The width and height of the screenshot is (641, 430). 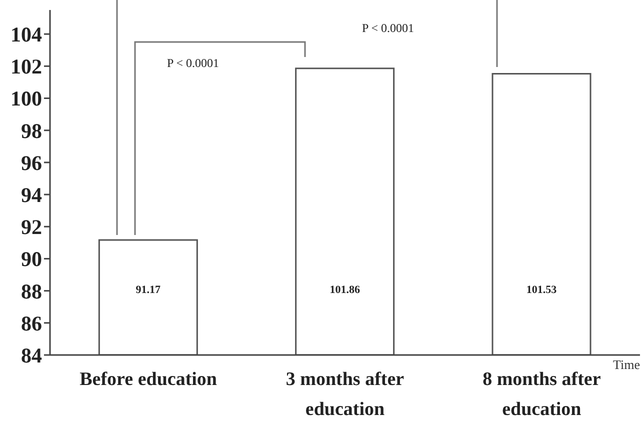 What do you see at coordinates (26, 34) in the screenshot?
I see `y-tick-label: 104` at bounding box center [26, 34].